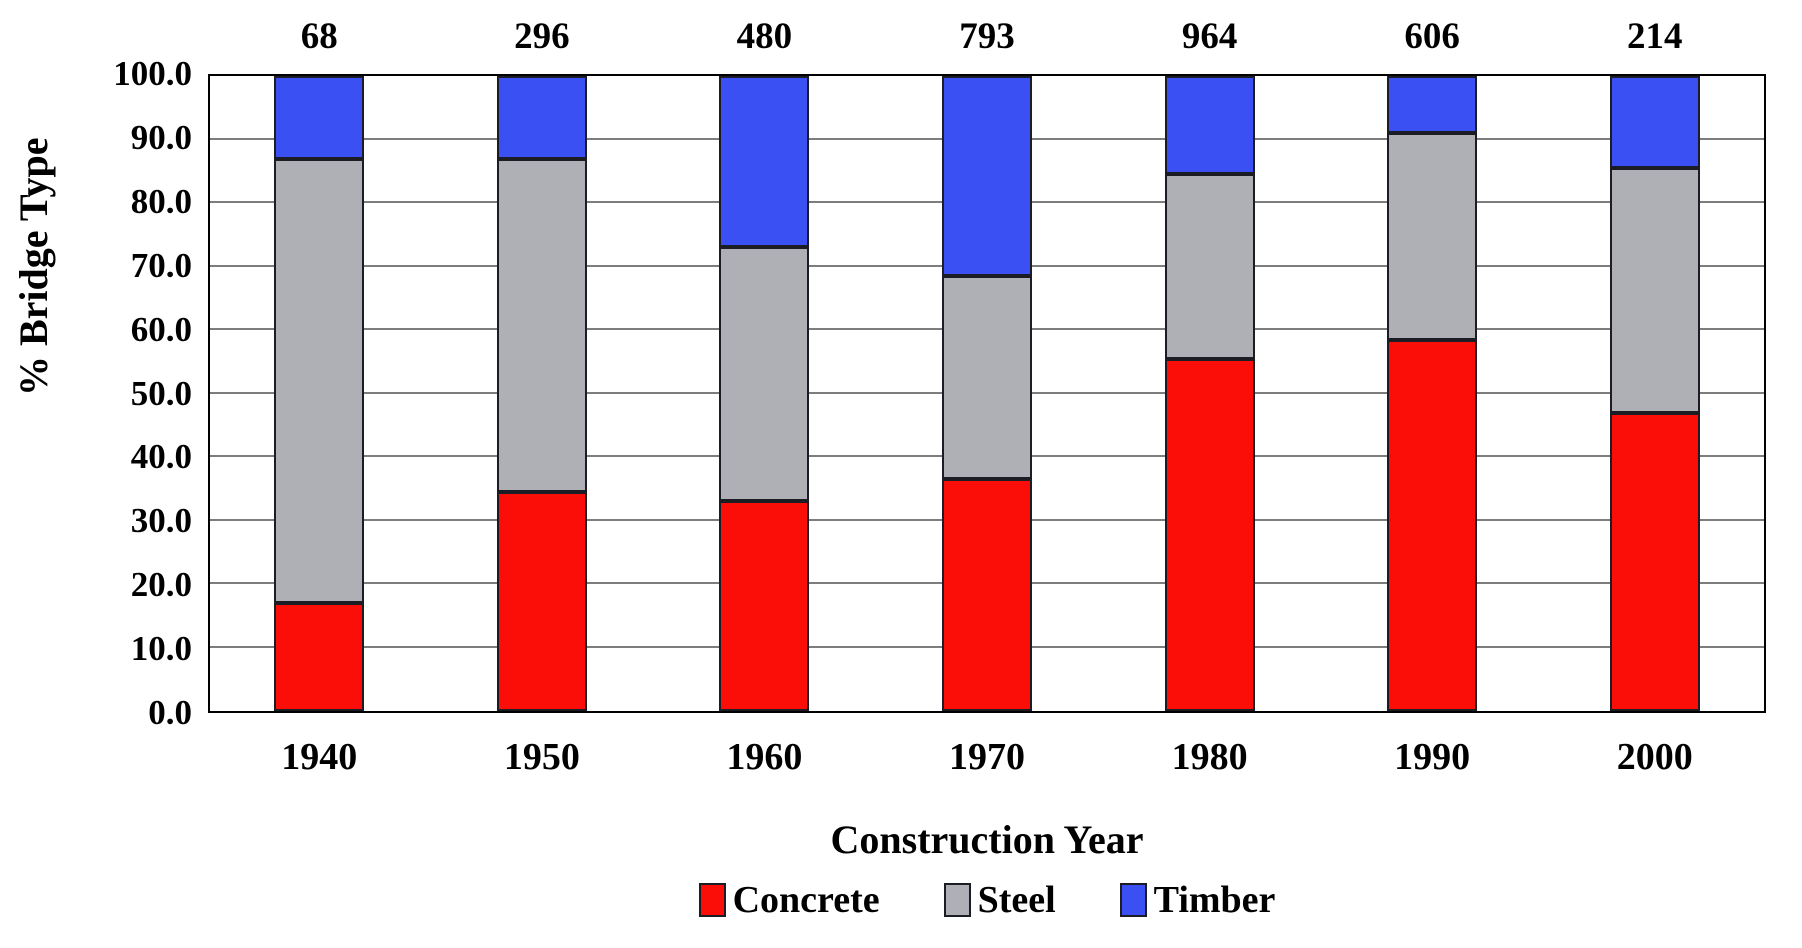  What do you see at coordinates (1432, 105) in the screenshot?
I see `bar-segment-timber-1990` at bounding box center [1432, 105].